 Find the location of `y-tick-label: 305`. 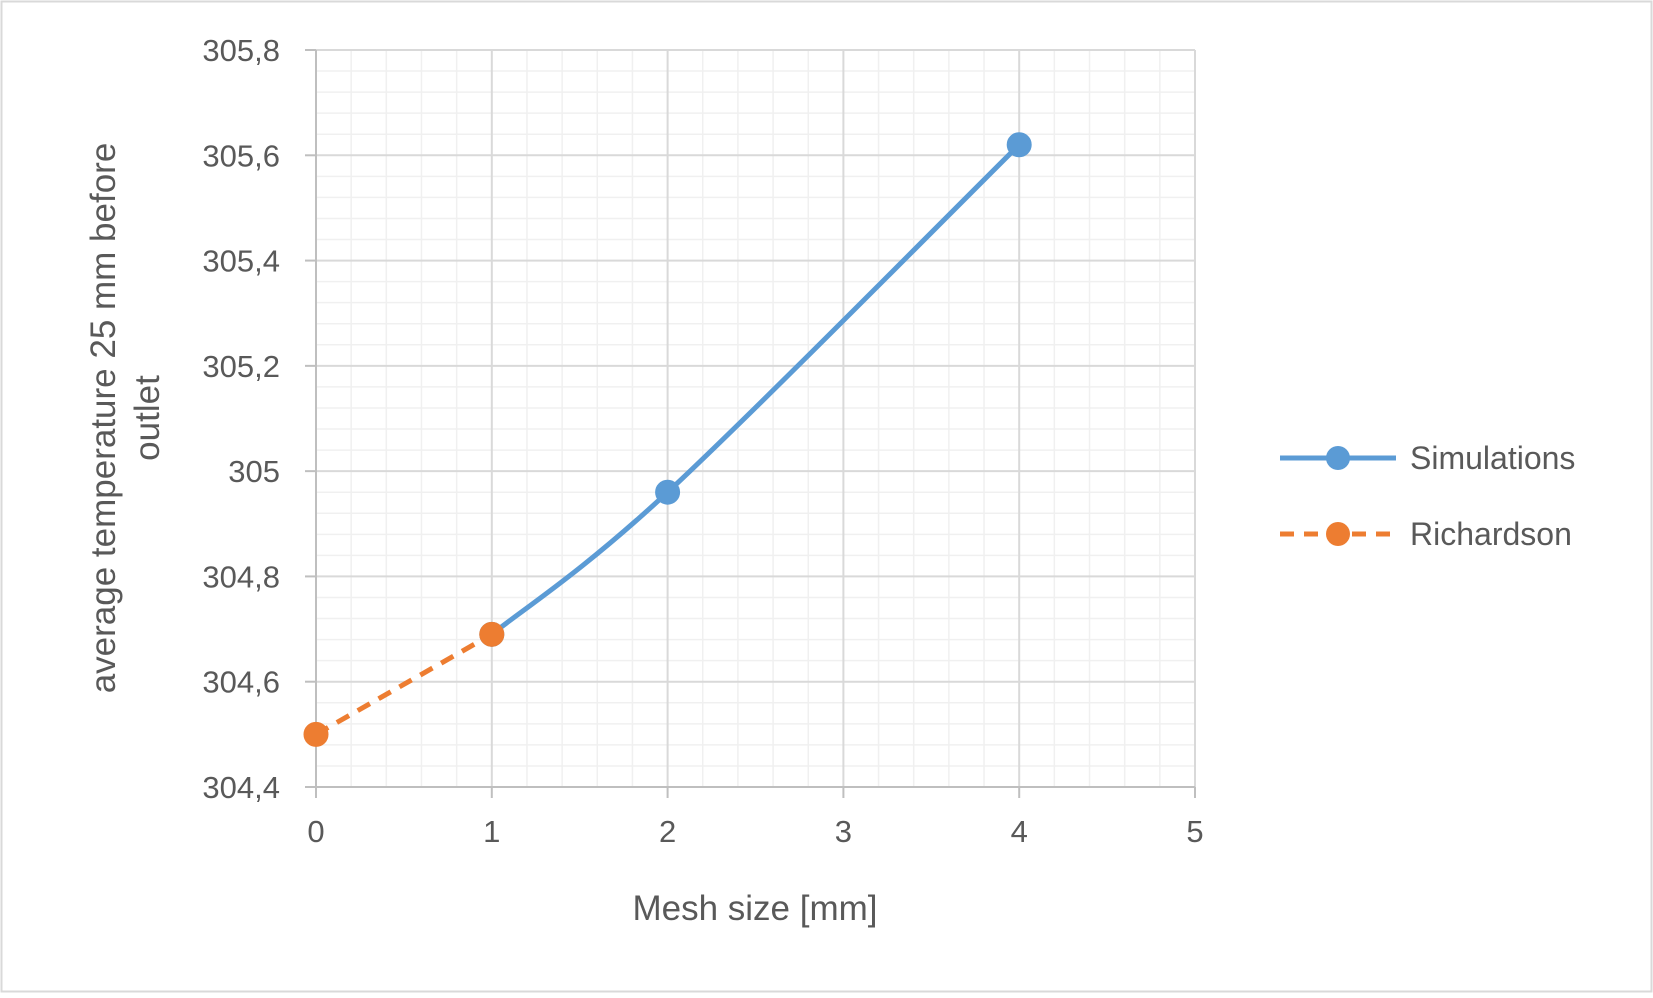

y-tick-label: 305 is located at coordinates (254, 471).